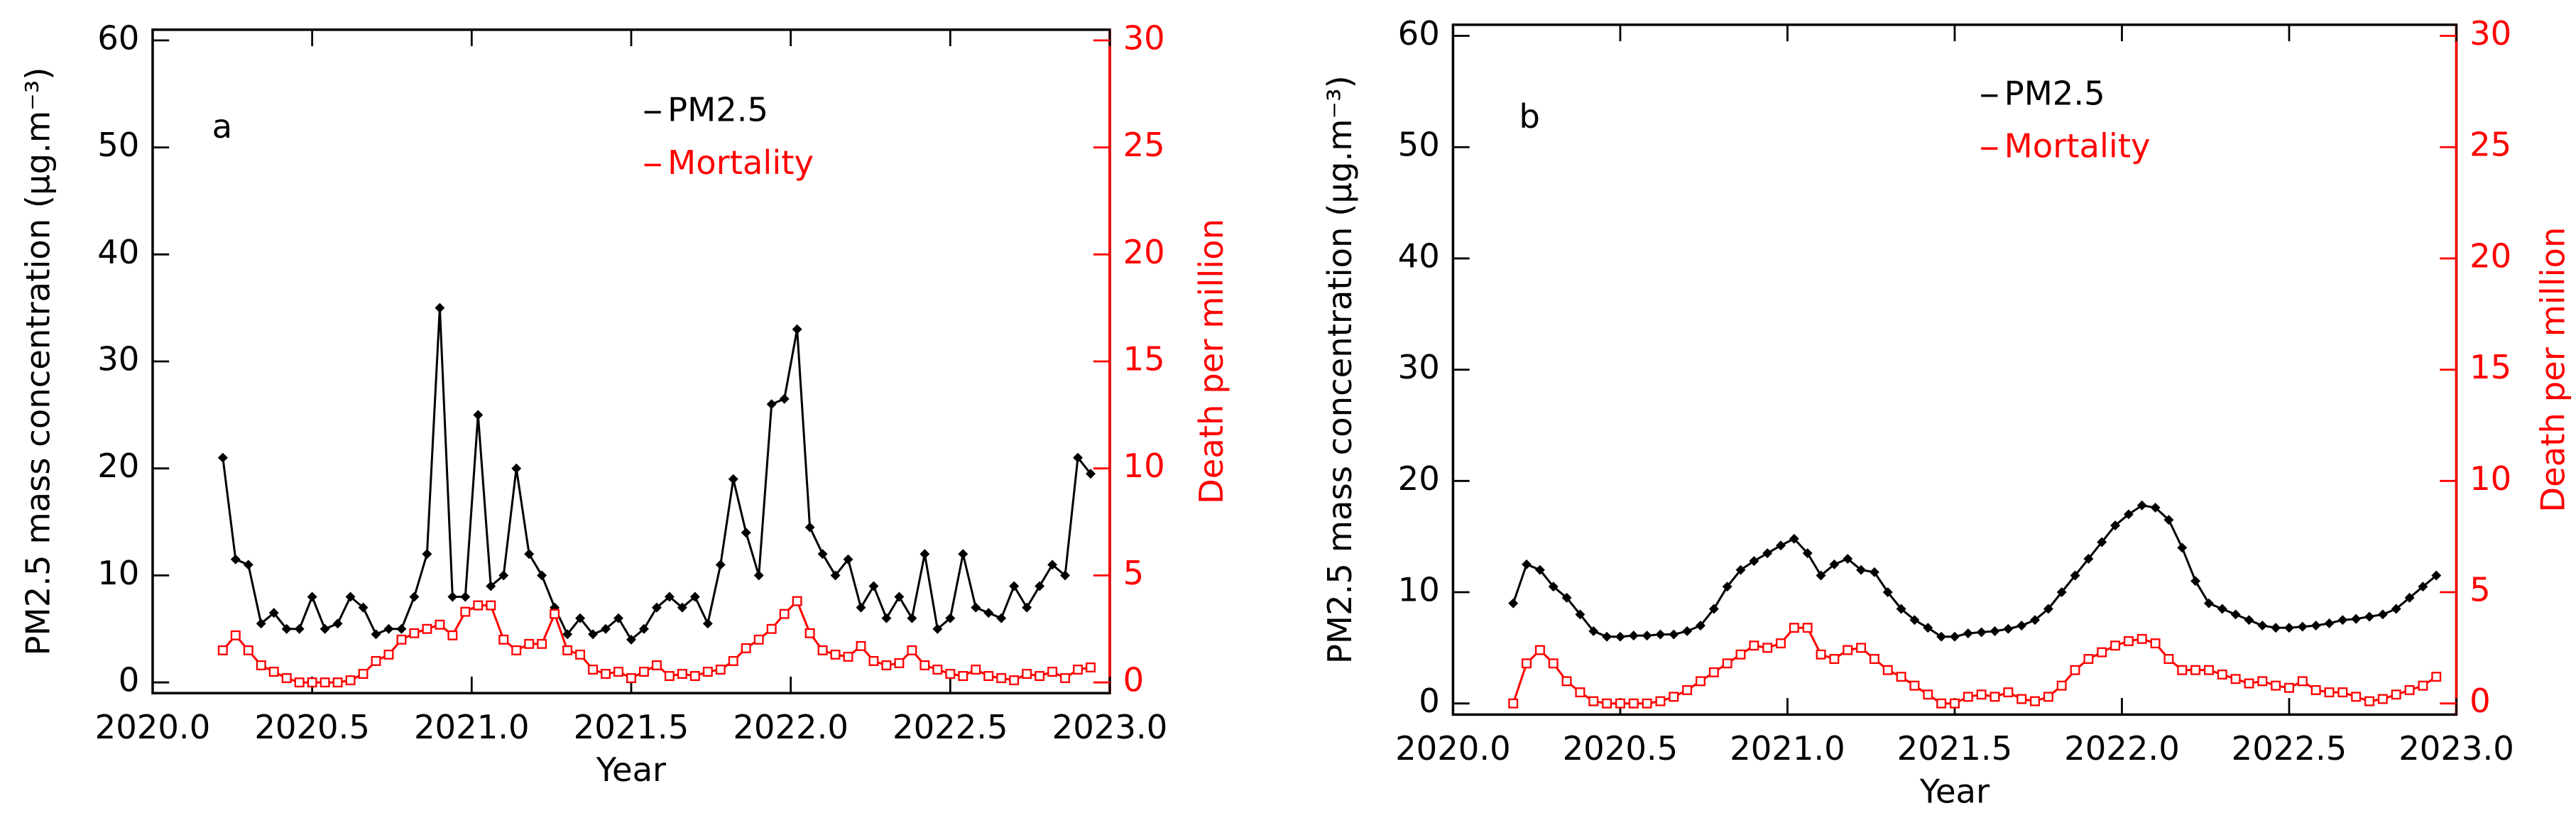 The height and width of the screenshot is (840, 2576). Describe the element at coordinates (2490, 33) in the screenshot. I see `y2-tick-label: 30` at that location.